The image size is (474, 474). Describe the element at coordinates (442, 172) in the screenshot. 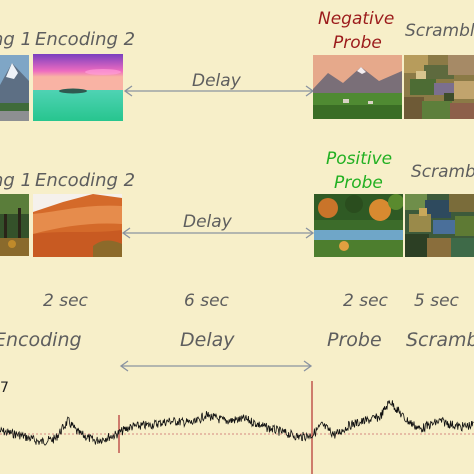

I see `row2-scramble-label: Scramb` at that location.